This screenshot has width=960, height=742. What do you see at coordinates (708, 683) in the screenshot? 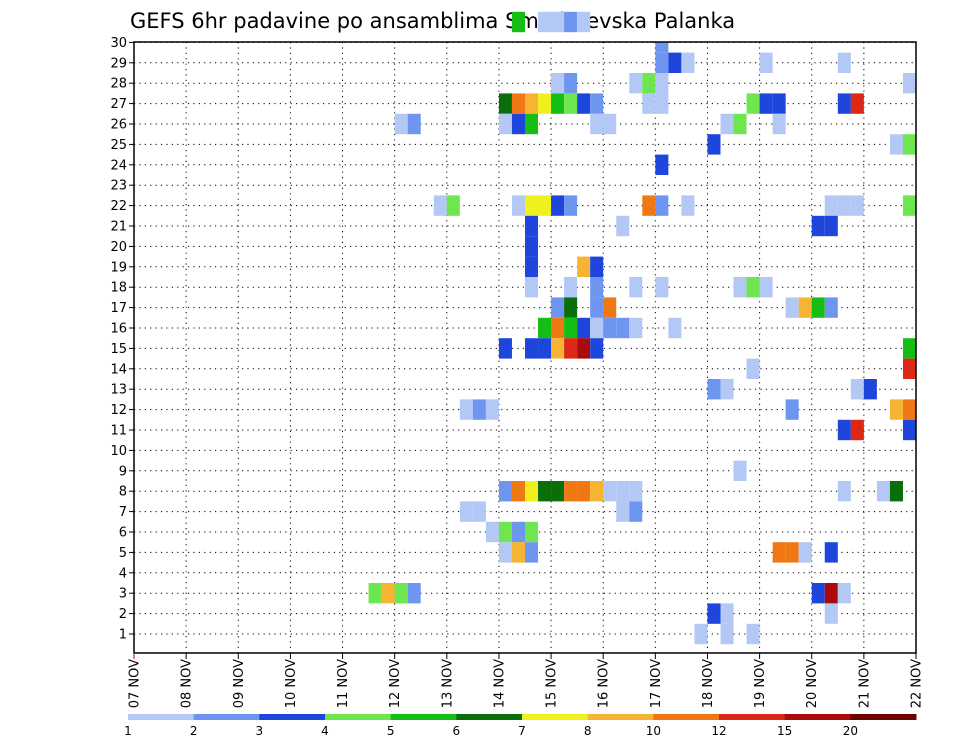
I see `x-tick-label: 18 NOV` at bounding box center [708, 683].